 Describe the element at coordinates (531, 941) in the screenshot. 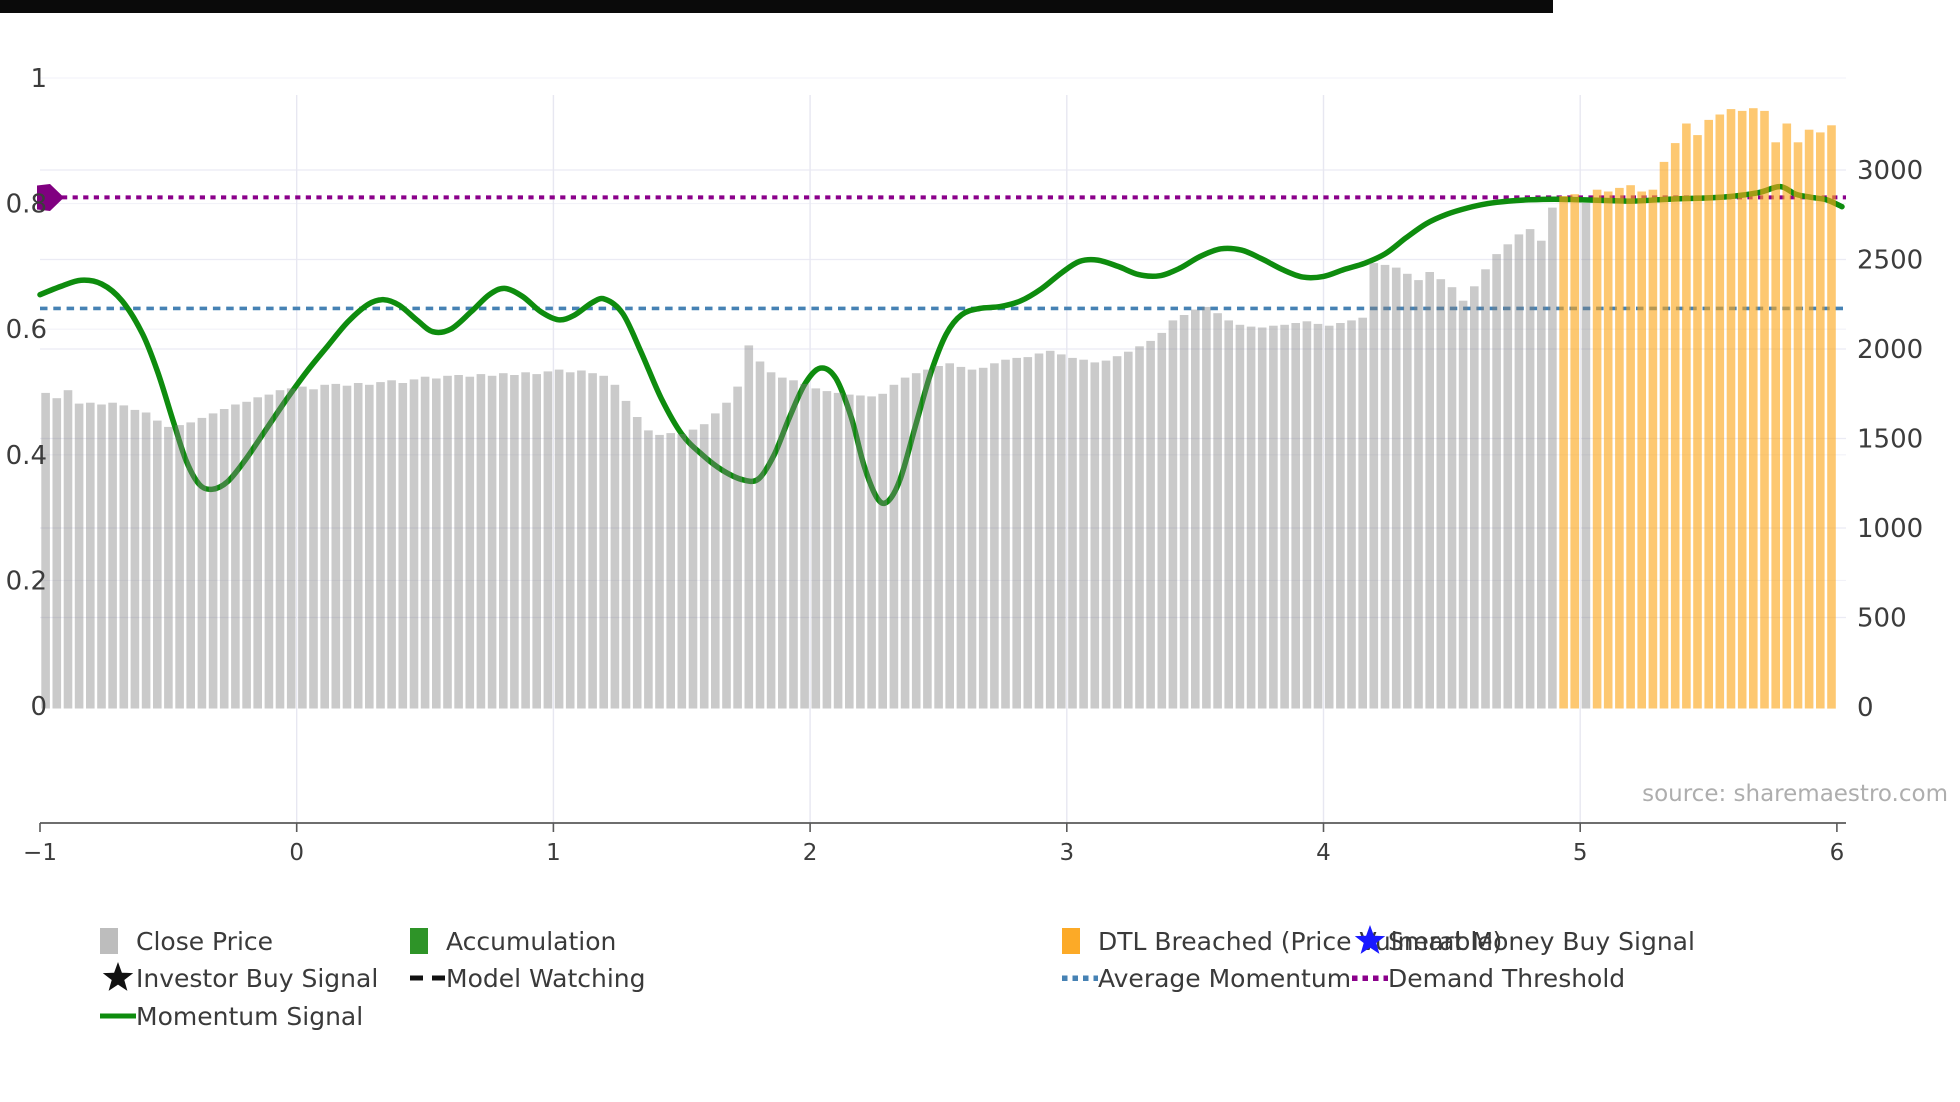

I see `legend-label: Accumulation` at that location.